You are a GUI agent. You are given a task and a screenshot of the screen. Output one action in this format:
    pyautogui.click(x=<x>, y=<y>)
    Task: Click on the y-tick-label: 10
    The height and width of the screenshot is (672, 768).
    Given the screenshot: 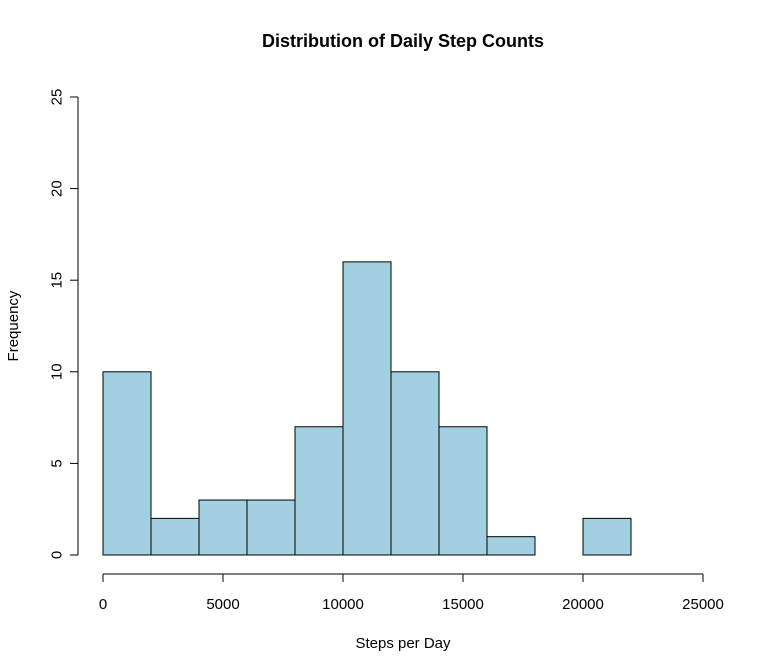 What is the action you would take?
    pyautogui.click(x=56, y=371)
    